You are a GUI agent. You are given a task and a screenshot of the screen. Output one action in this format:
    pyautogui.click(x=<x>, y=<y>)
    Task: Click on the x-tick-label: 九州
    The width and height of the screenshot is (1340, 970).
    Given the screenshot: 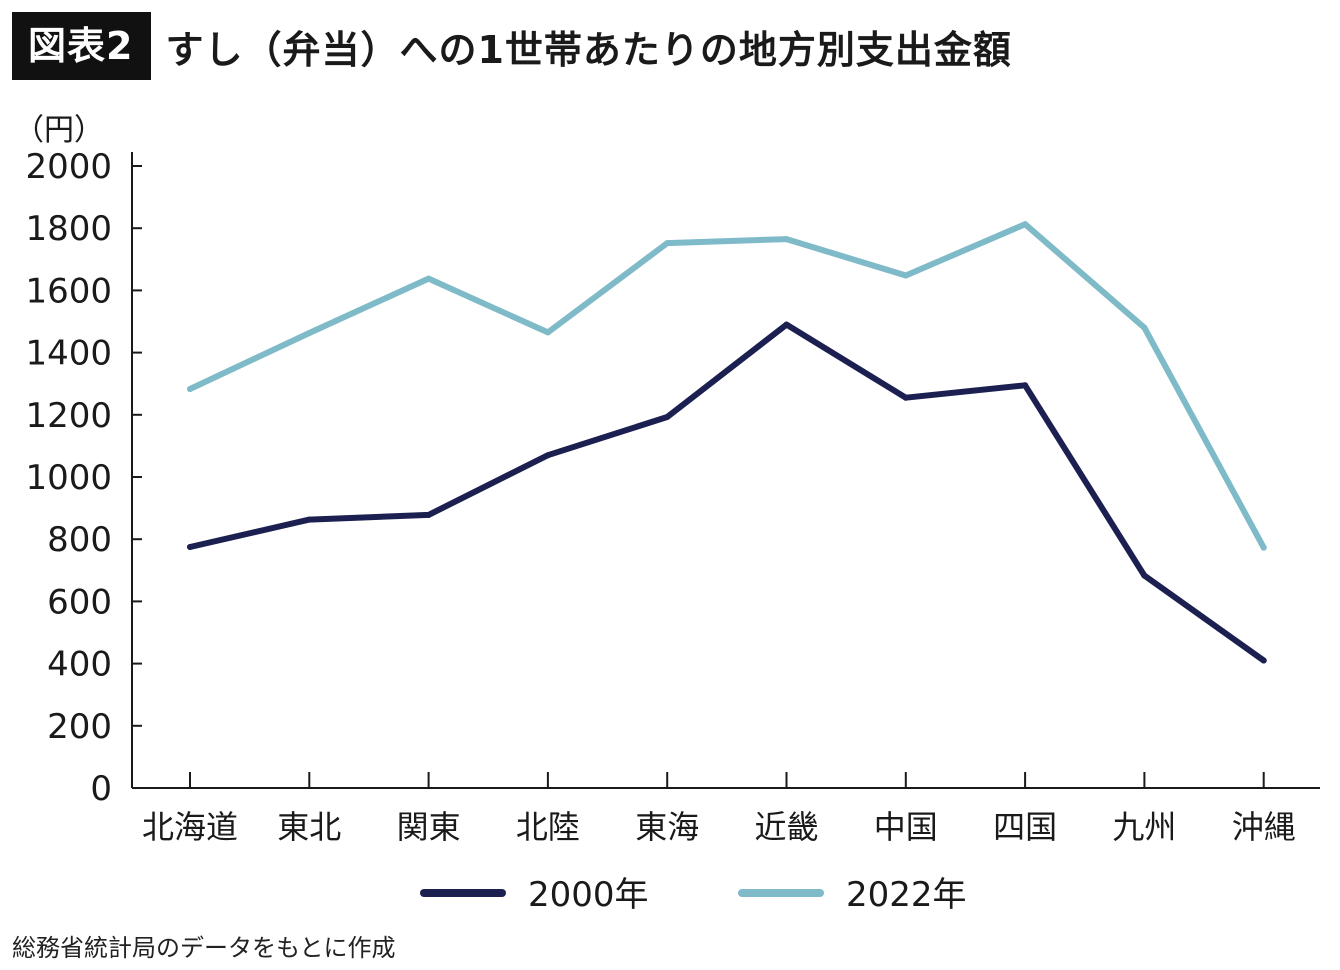 What is the action you would take?
    pyautogui.click(x=1144, y=827)
    